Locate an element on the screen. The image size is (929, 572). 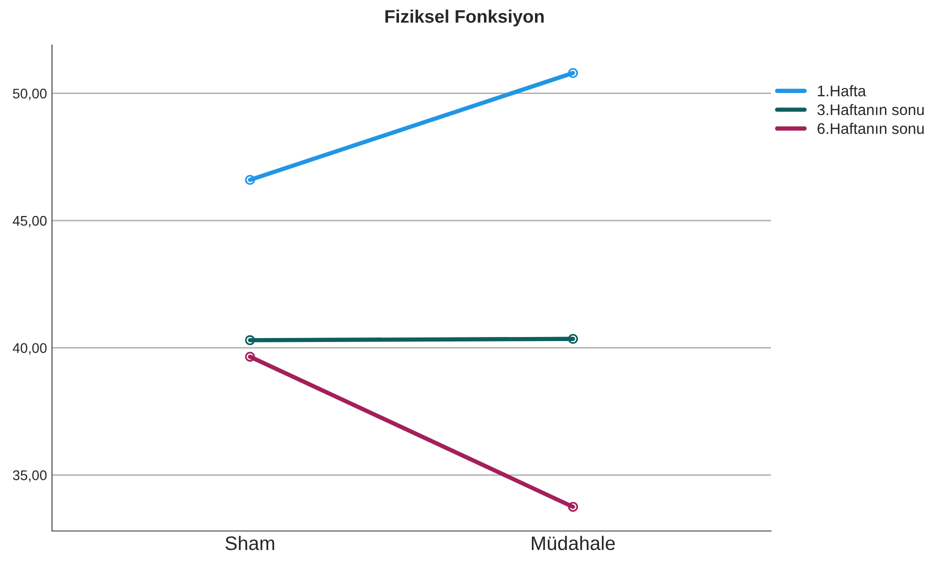
x-tick-label: Müdahale is located at coordinates (573, 543).